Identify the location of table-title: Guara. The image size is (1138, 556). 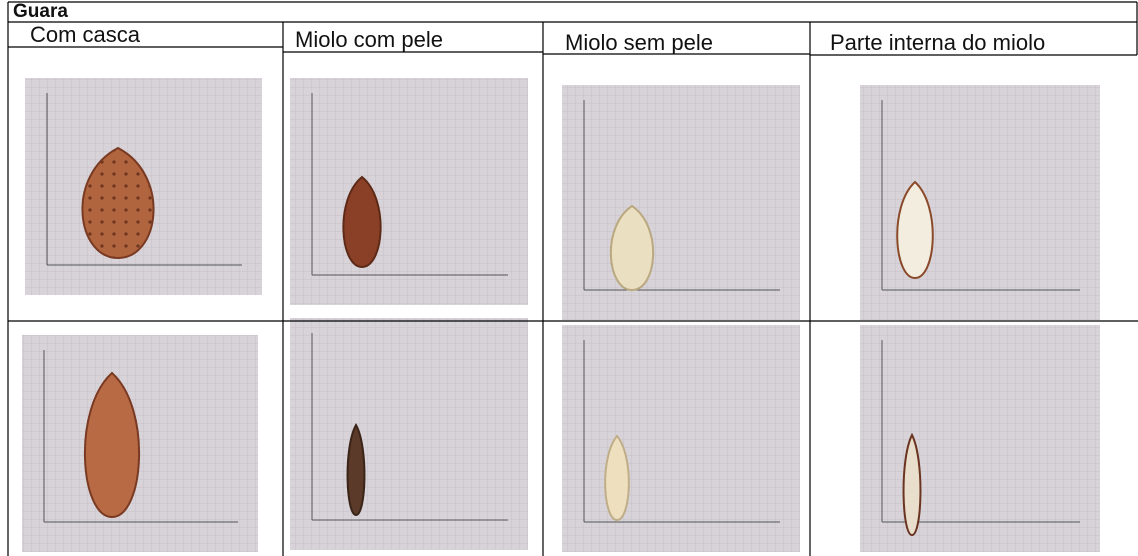
(40, 11).